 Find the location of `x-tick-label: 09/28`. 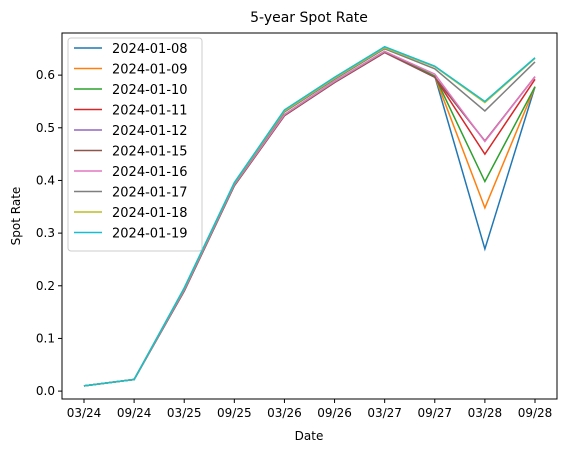

x-tick-label: 09/28 is located at coordinates (535, 413).